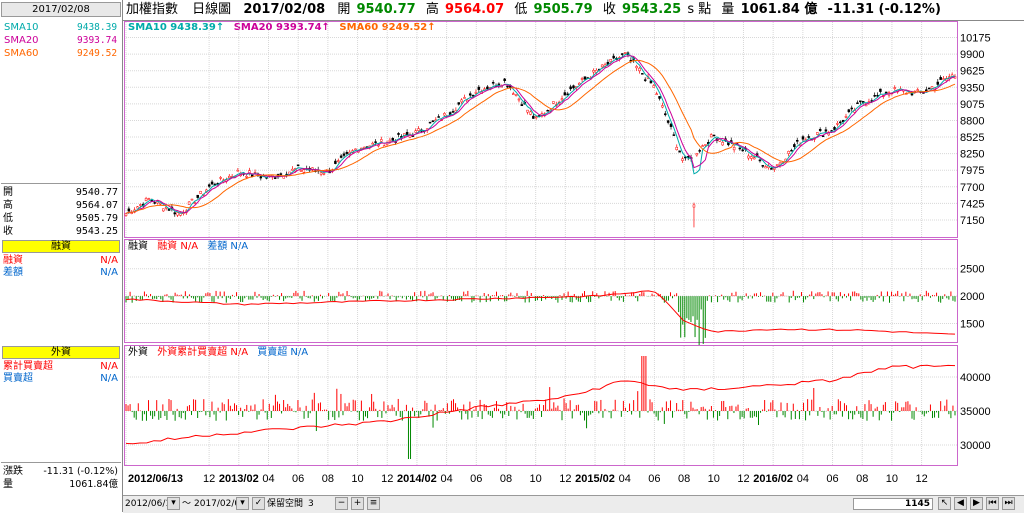 The height and width of the screenshot is (513, 1024). I want to click on scroll-start-icon: ⏮, so click(992, 503).